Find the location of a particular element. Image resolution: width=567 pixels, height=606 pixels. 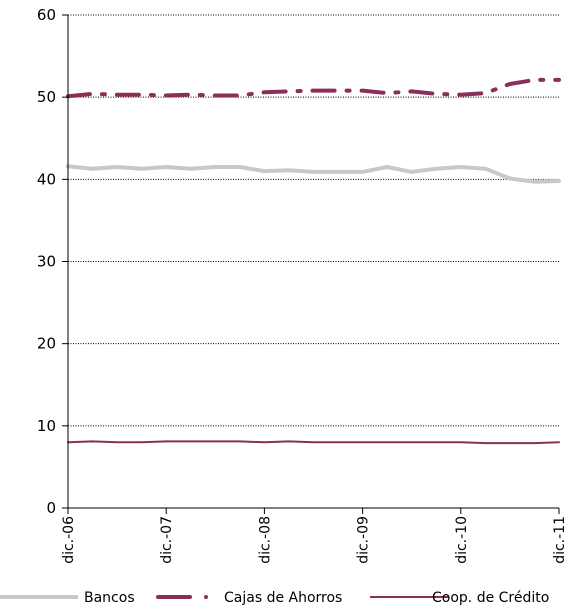

y-tick-label: 30 is located at coordinates (46, 262).